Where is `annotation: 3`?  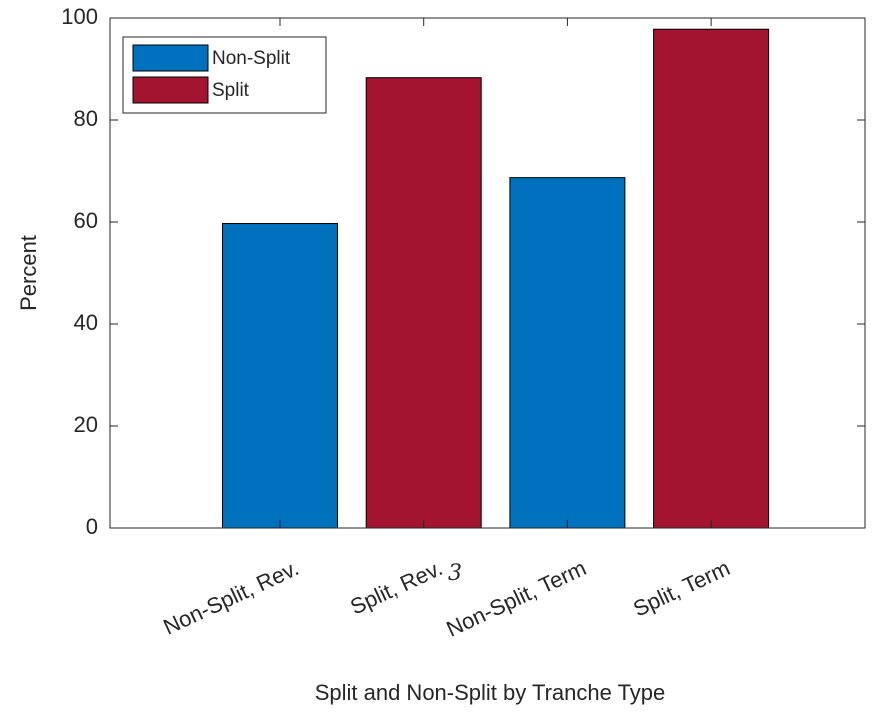 annotation: 3 is located at coordinates (455, 573).